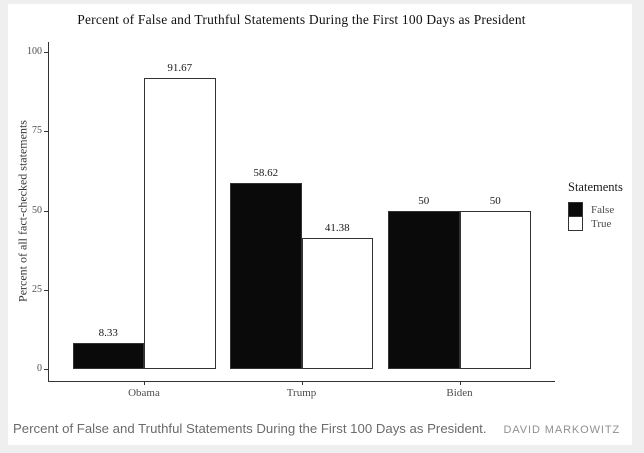  Describe the element at coordinates (37, 289) in the screenshot. I see `y-tick-label: 25` at that location.